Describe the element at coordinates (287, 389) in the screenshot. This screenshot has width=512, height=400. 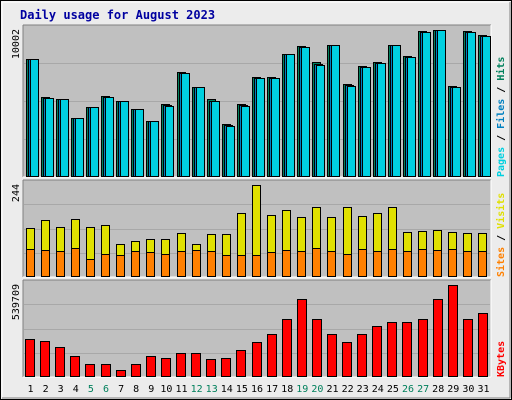
I see `x-tick-label: 18` at that location.